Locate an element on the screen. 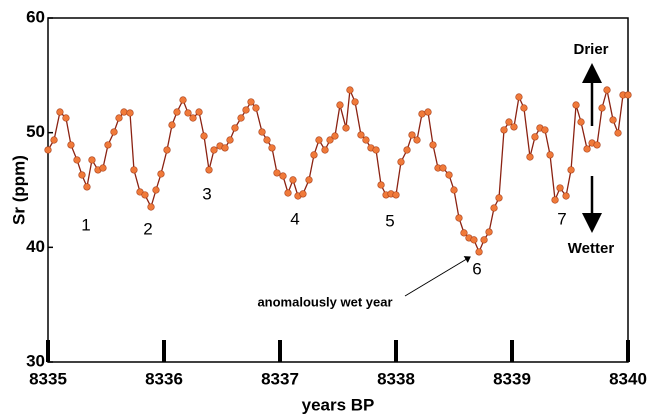 The width and height of the screenshot is (657, 416). x-tick-label: 8338 is located at coordinates (396, 378).